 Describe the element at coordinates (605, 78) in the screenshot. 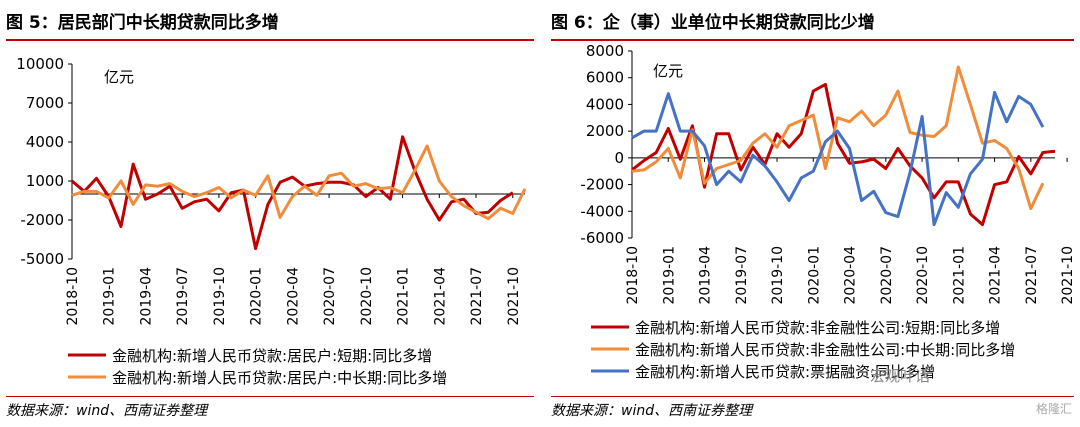

I see `y-tick-label: 6000` at that location.